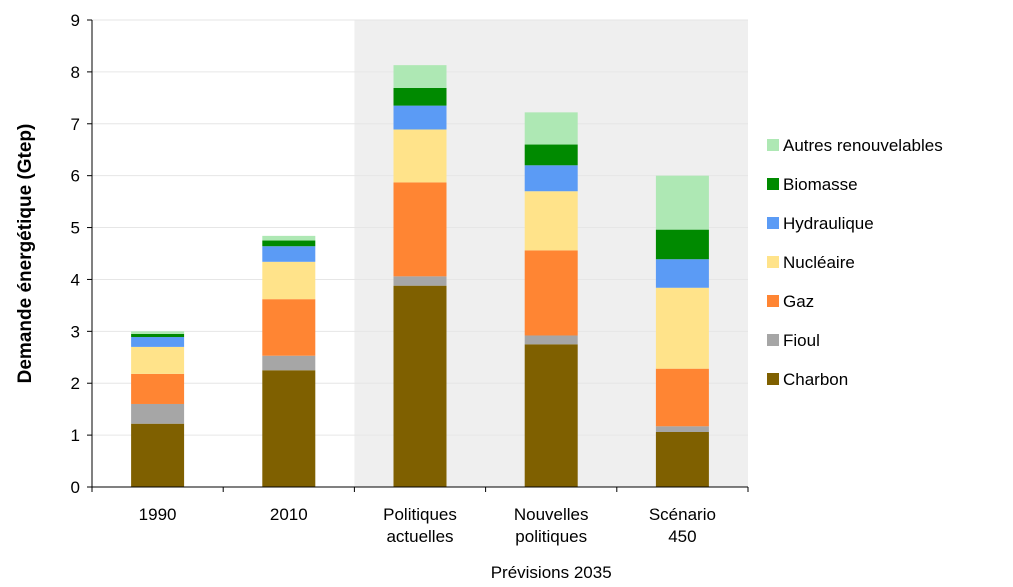 The width and height of the screenshot is (1013, 587). What do you see at coordinates (798, 301) in the screenshot?
I see `legend-label: Gaz` at bounding box center [798, 301].